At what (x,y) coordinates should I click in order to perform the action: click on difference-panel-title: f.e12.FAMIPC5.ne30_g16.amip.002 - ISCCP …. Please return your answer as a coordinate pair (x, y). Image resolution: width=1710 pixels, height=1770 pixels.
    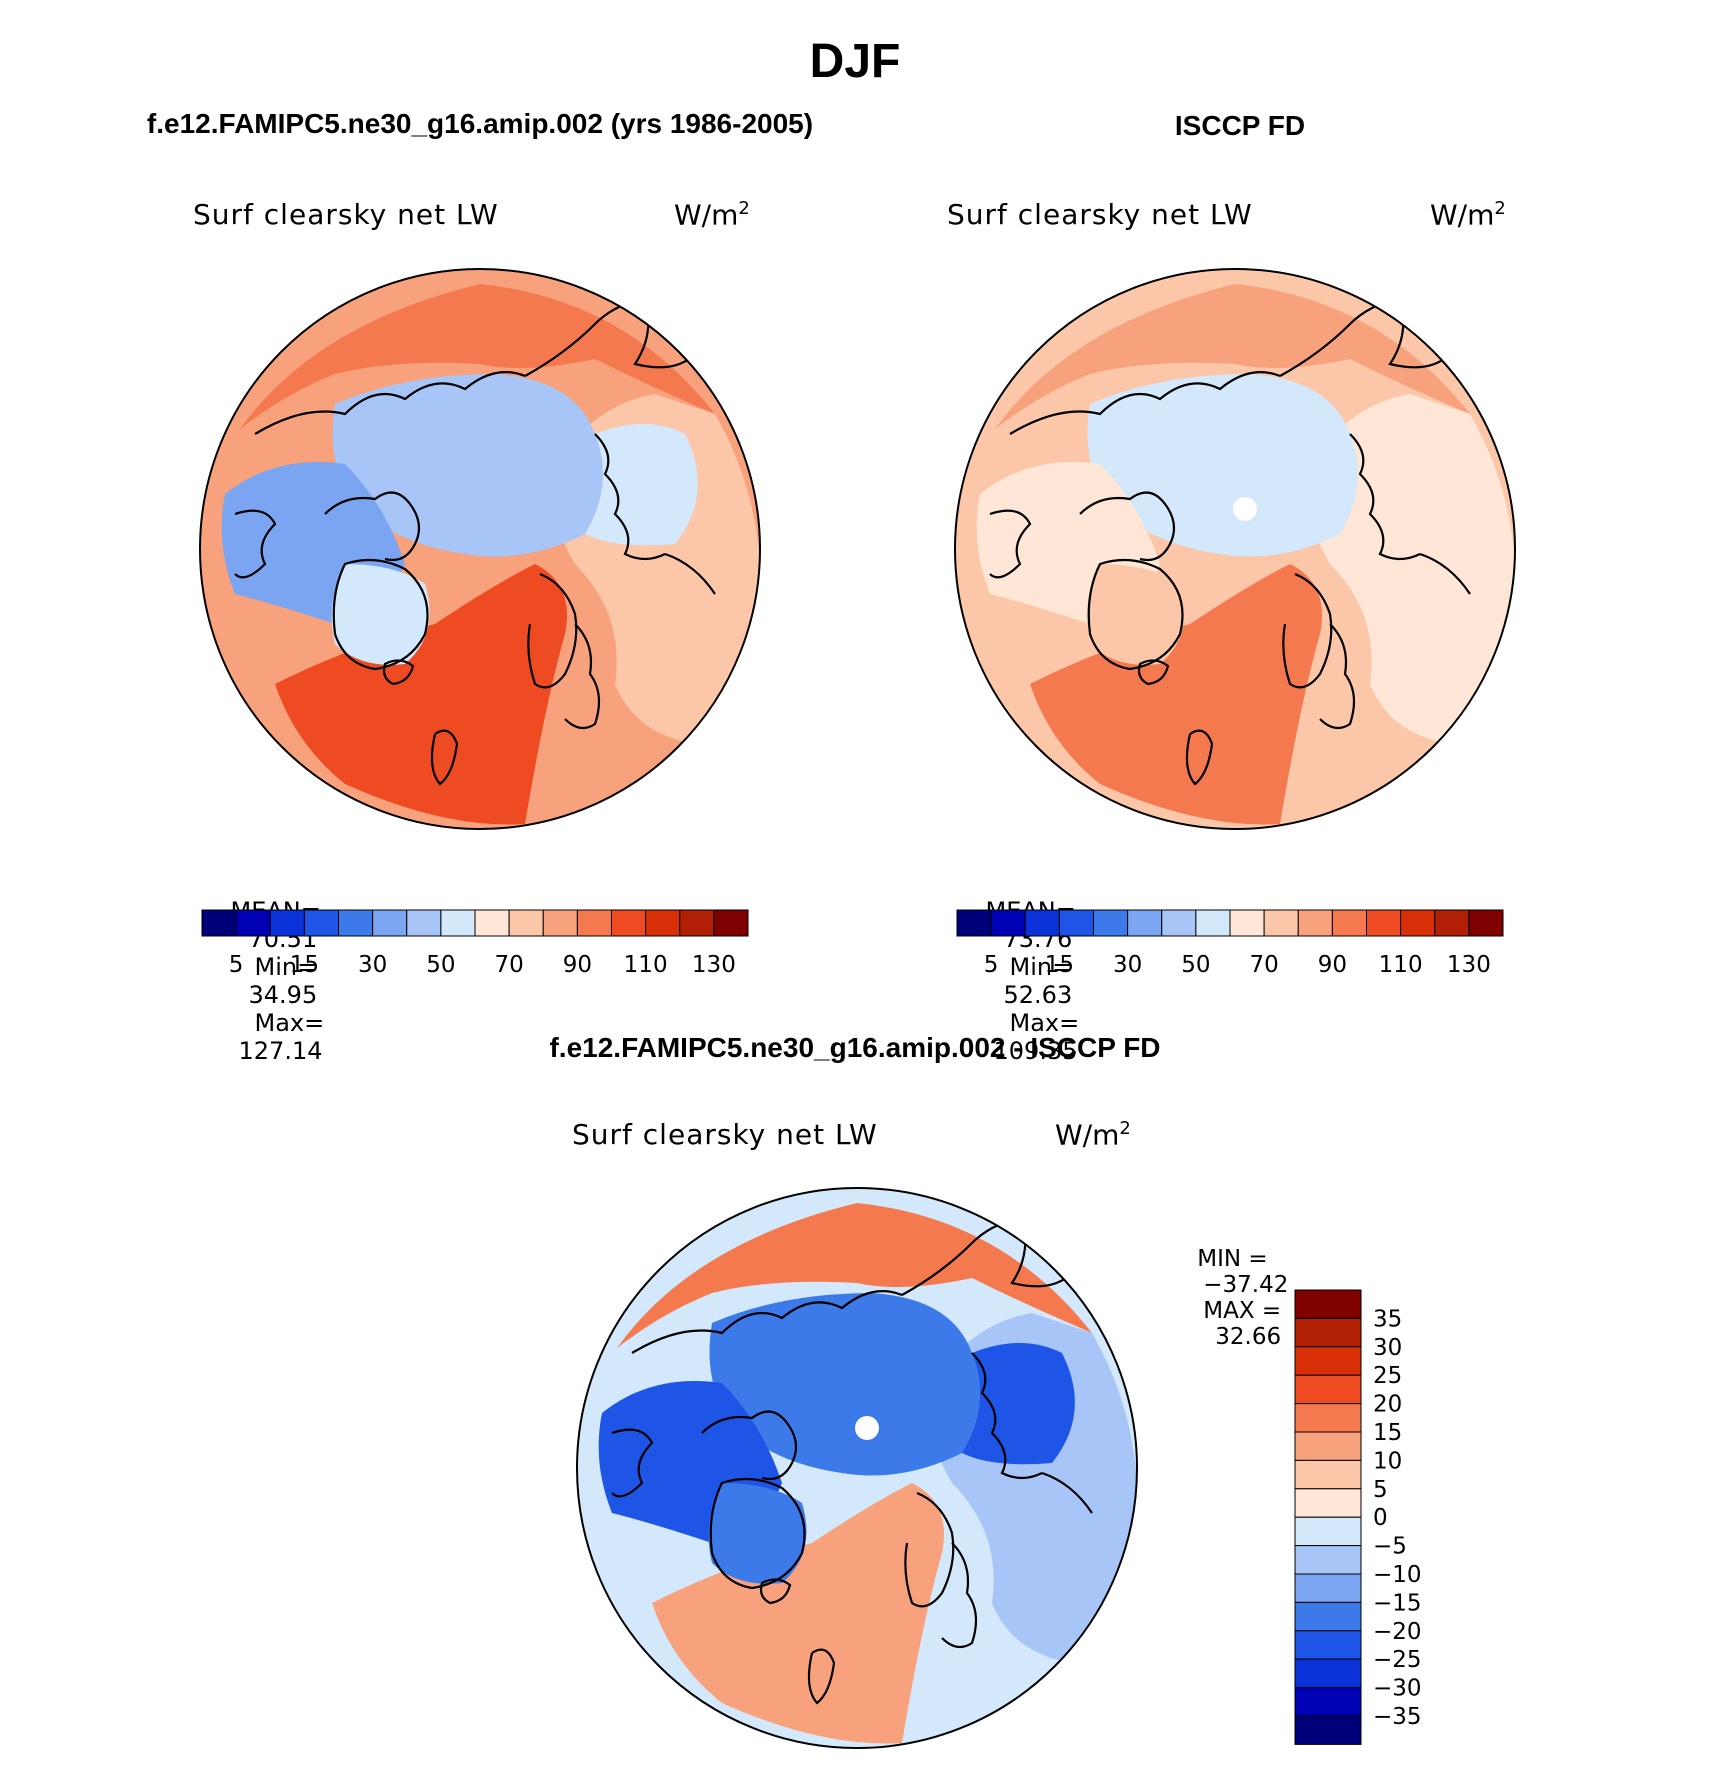
    Looking at the image, I should click on (855, 1047).